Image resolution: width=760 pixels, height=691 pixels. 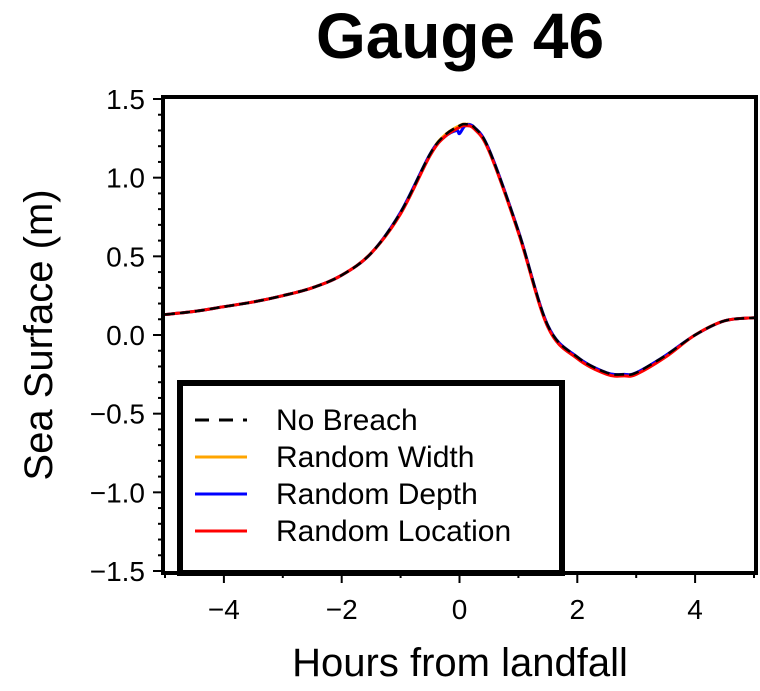 I want to click on x-tick-label: −4, so click(x=224, y=609).